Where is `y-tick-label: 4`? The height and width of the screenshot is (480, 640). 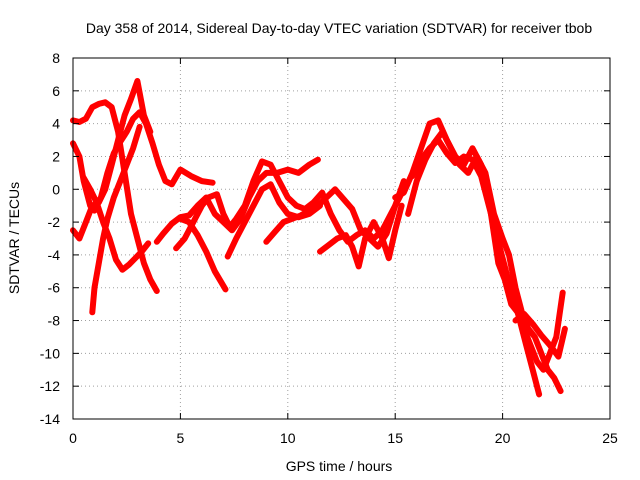 y-tick-label: 4 is located at coordinates (56, 124).